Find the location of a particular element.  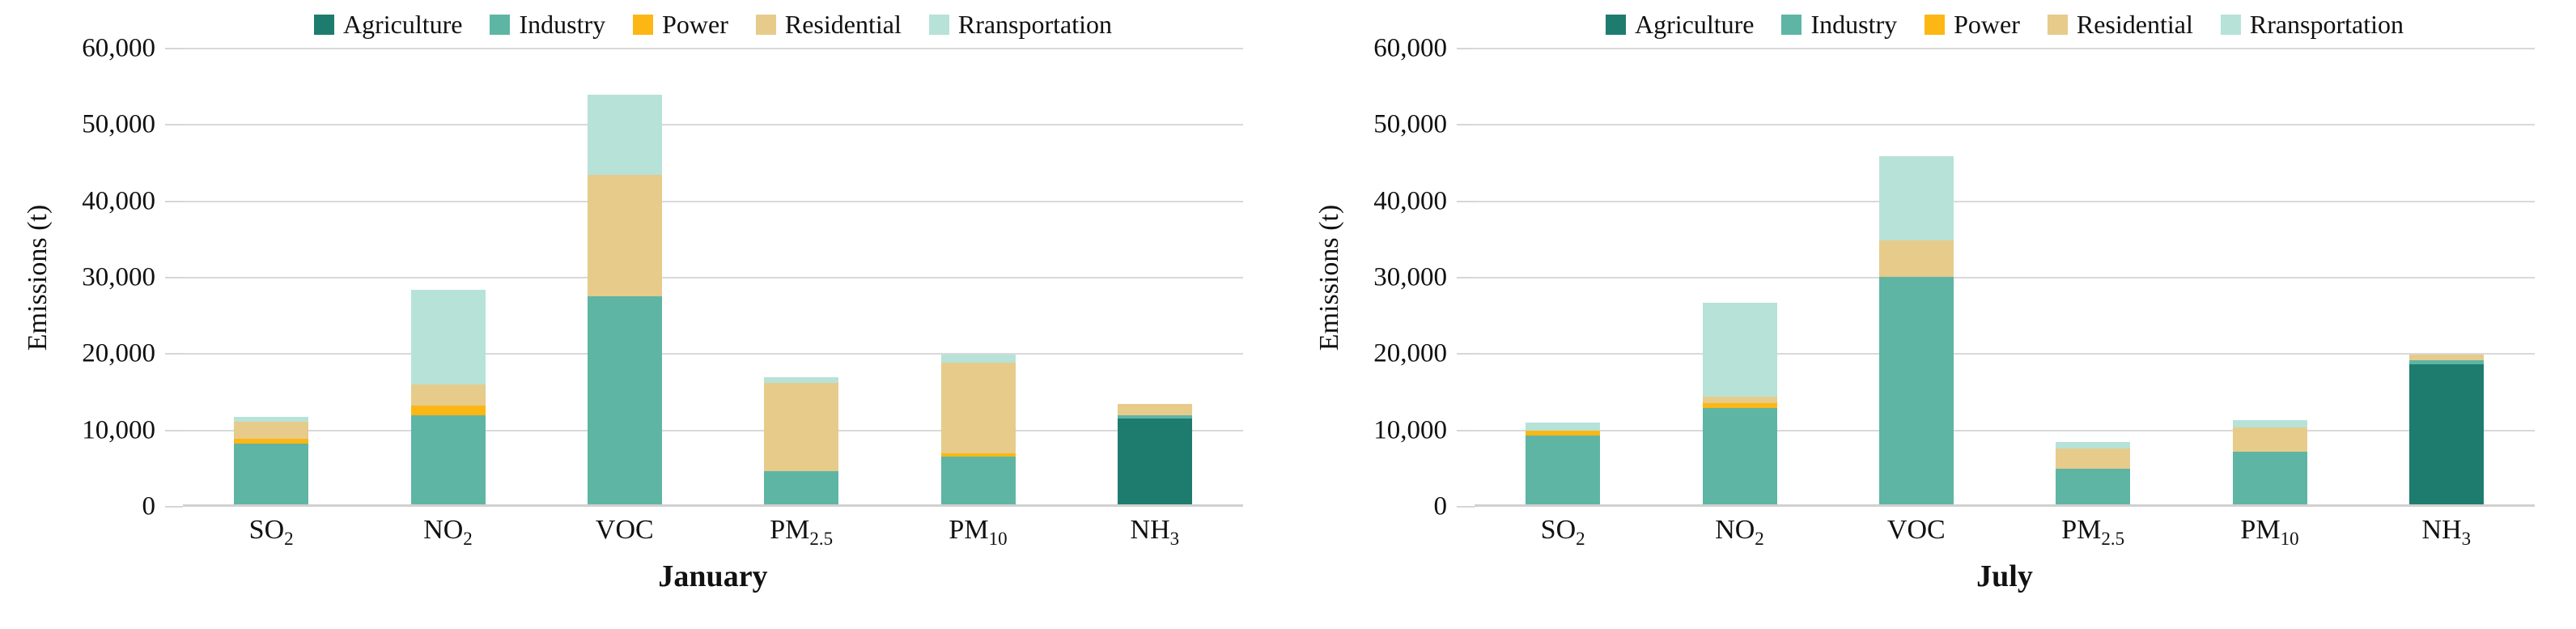

legend-label-power: Power is located at coordinates (695, 24).